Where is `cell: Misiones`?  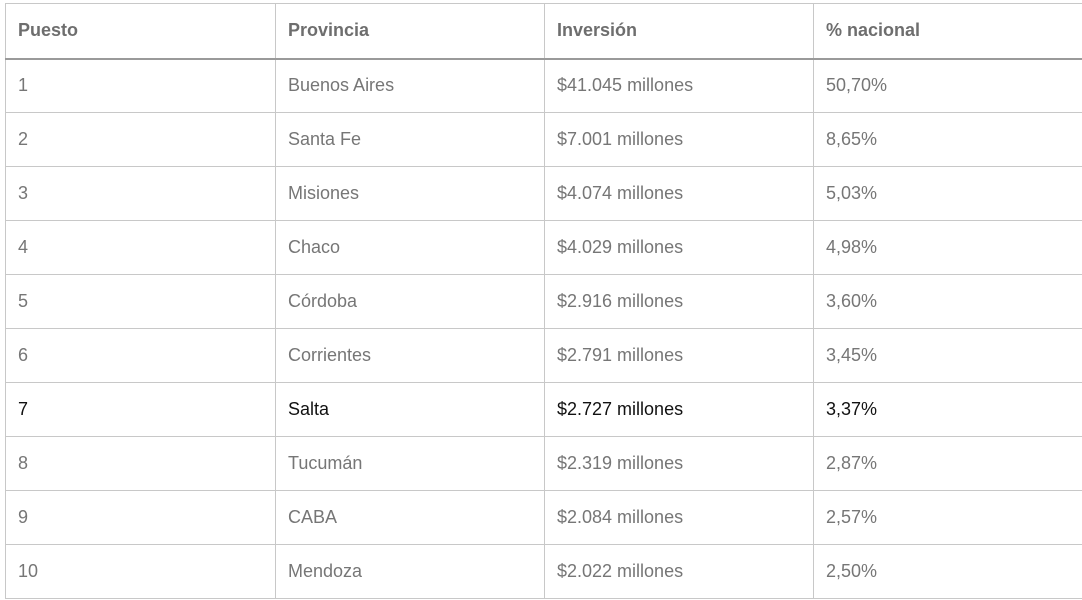 cell: Misiones is located at coordinates (410, 193).